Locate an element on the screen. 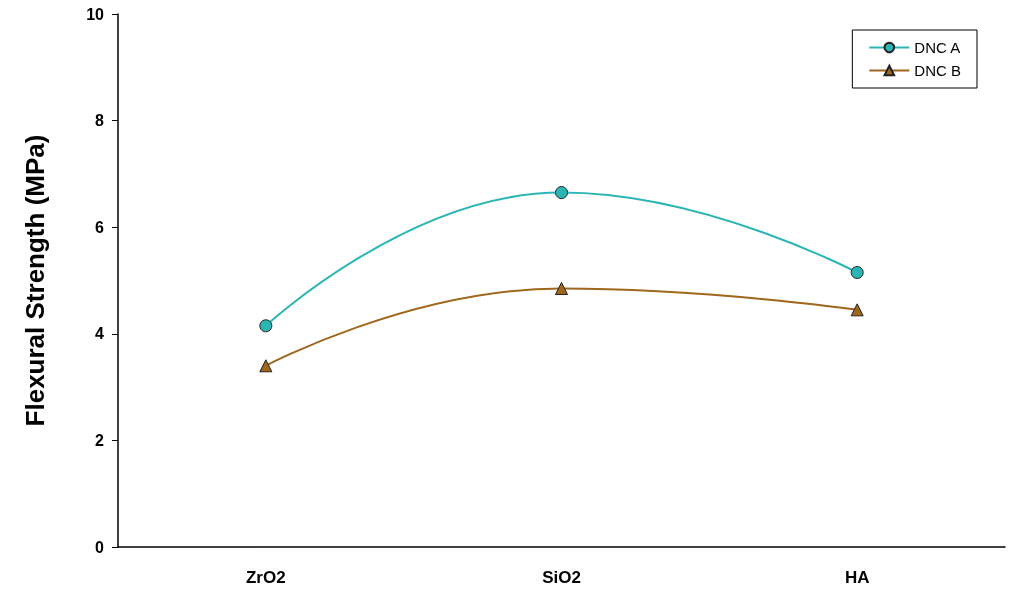 The width and height of the screenshot is (1017, 593). x-tick-label: ZrO2 is located at coordinates (265, 577).